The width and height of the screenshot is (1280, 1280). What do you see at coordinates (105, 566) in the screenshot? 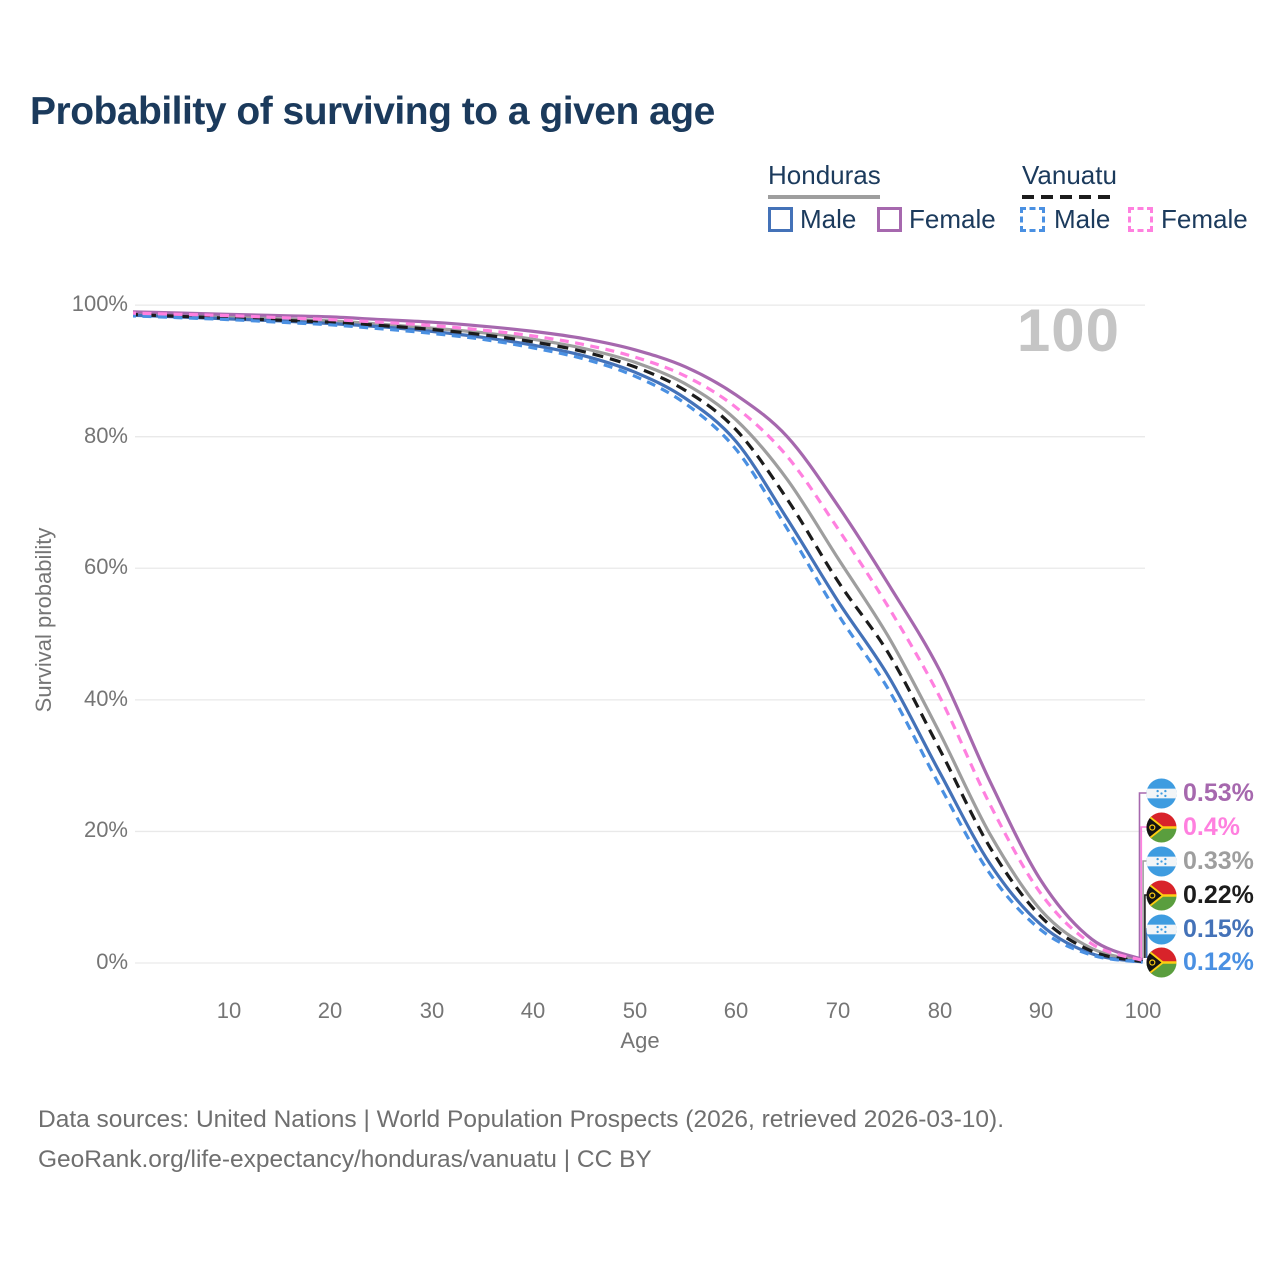
I see `y-tick-60: 60%` at bounding box center [105, 566].